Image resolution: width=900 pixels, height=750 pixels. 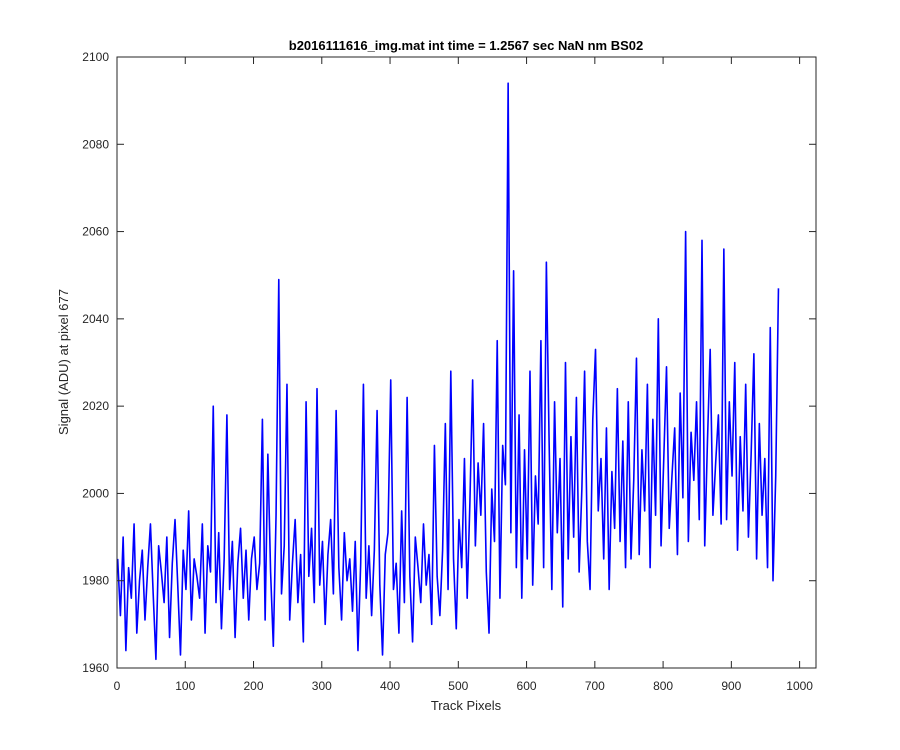 What do you see at coordinates (63, 362) in the screenshot?
I see `y-axis-title: Signal (ADU) at pixel 677` at bounding box center [63, 362].